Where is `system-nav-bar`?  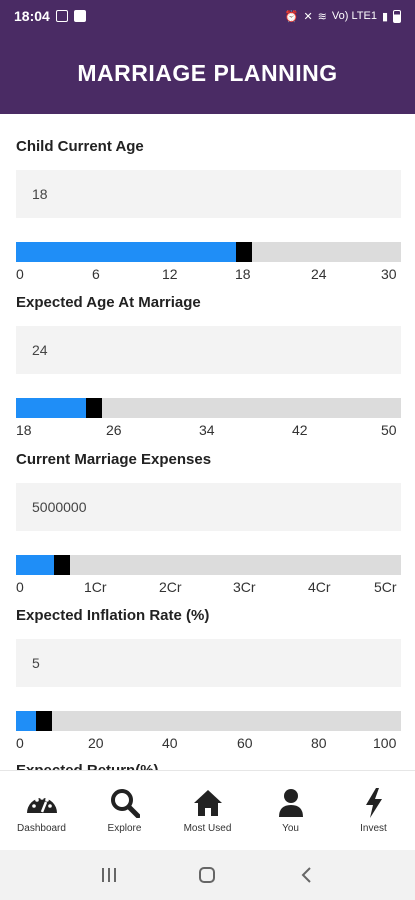 system-nav-bar is located at coordinates (207, 875).